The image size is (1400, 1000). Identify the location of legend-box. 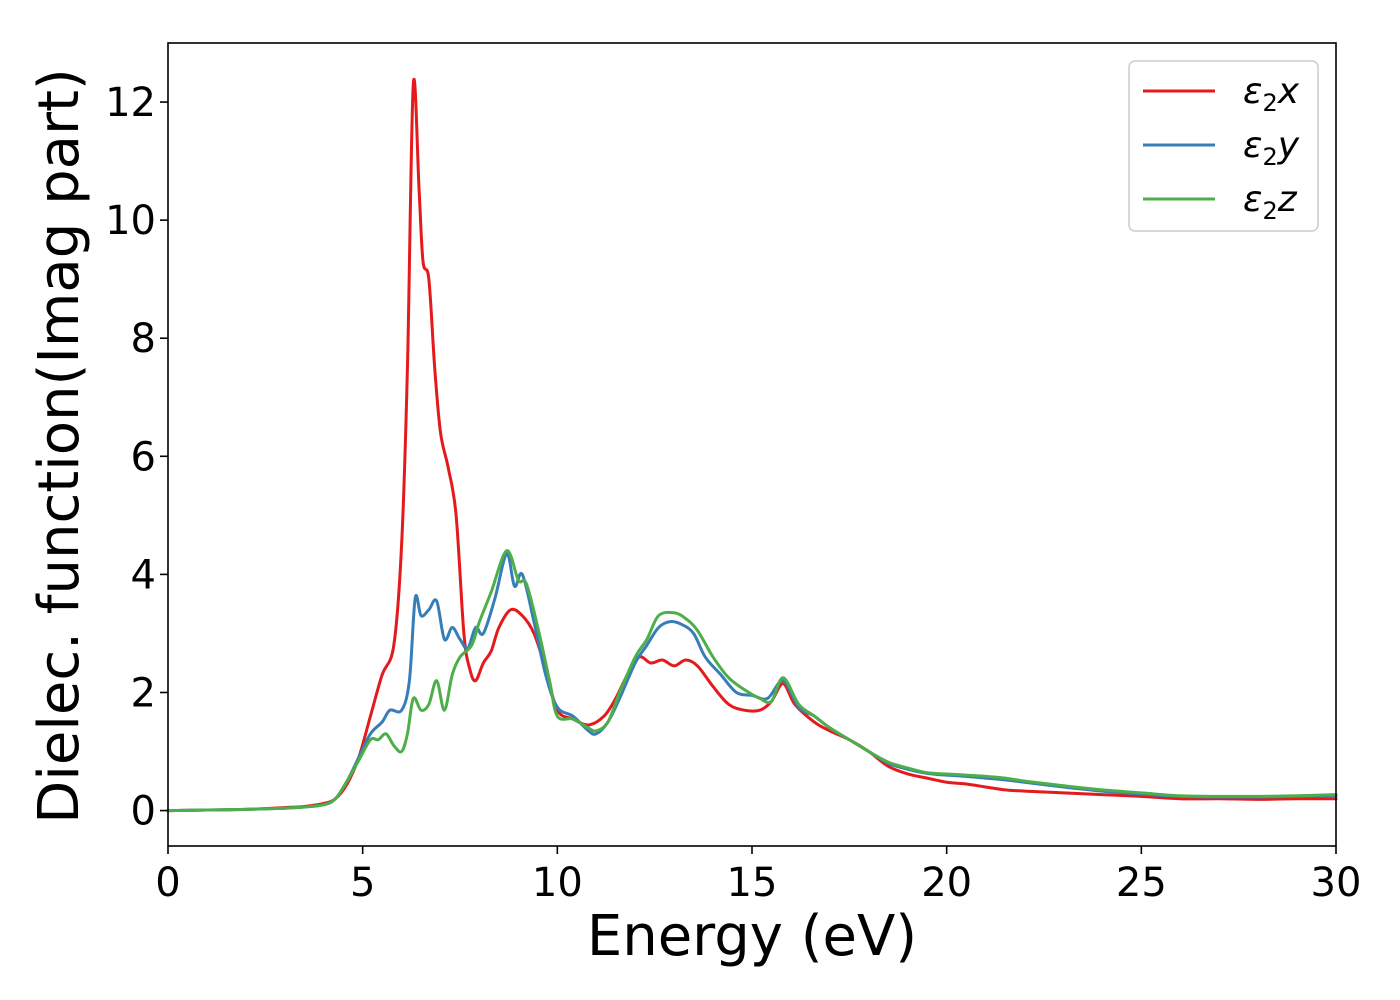
(1223, 146).